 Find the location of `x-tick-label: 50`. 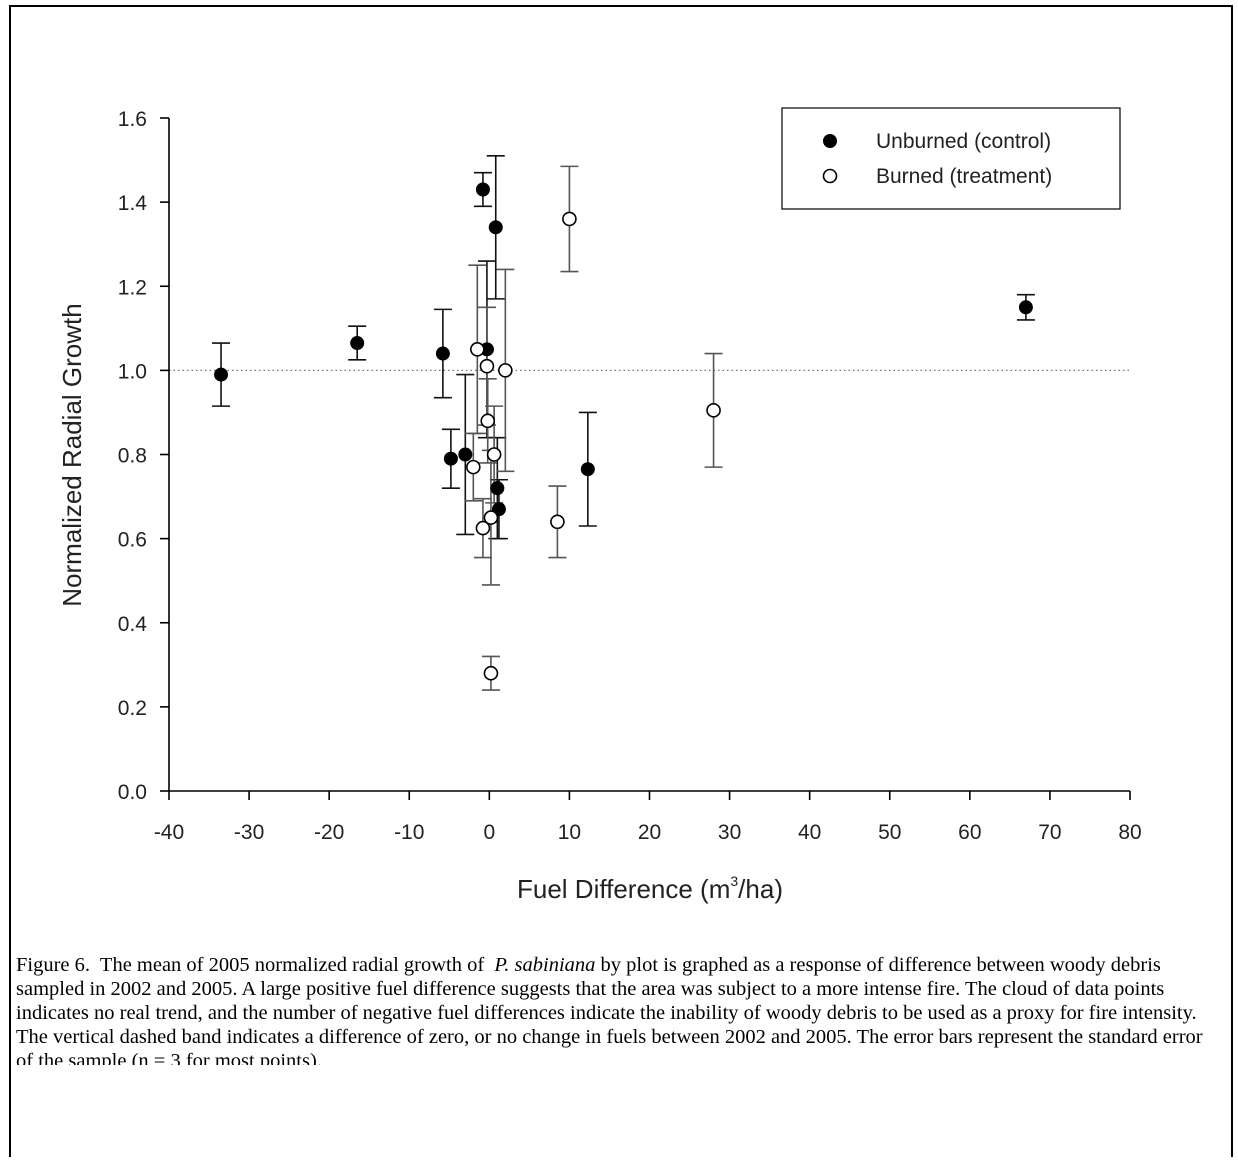

x-tick-label: 50 is located at coordinates (889, 832).